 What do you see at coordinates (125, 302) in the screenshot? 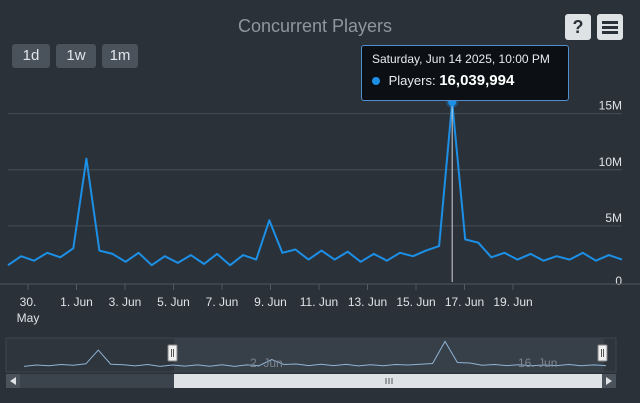
I see `x-tick-label: 3. Jun` at bounding box center [125, 302].